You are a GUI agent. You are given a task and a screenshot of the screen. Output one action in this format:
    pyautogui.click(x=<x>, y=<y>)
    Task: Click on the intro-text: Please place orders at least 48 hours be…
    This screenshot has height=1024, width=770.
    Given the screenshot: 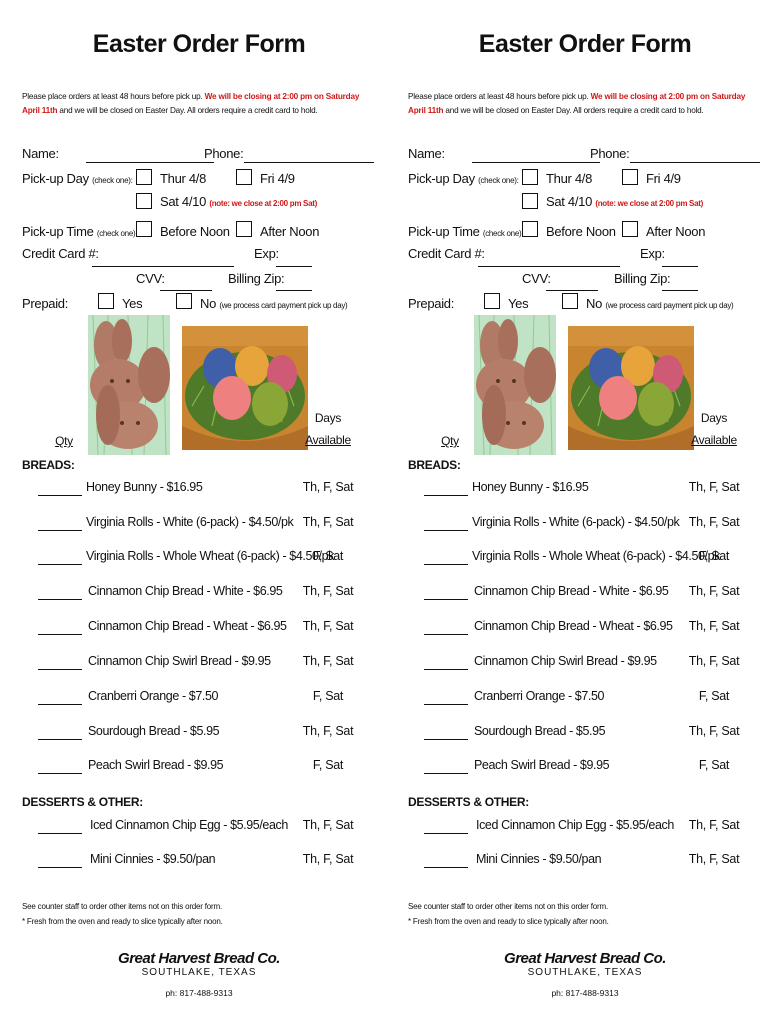 What is the action you would take?
    pyautogui.click(x=588, y=104)
    